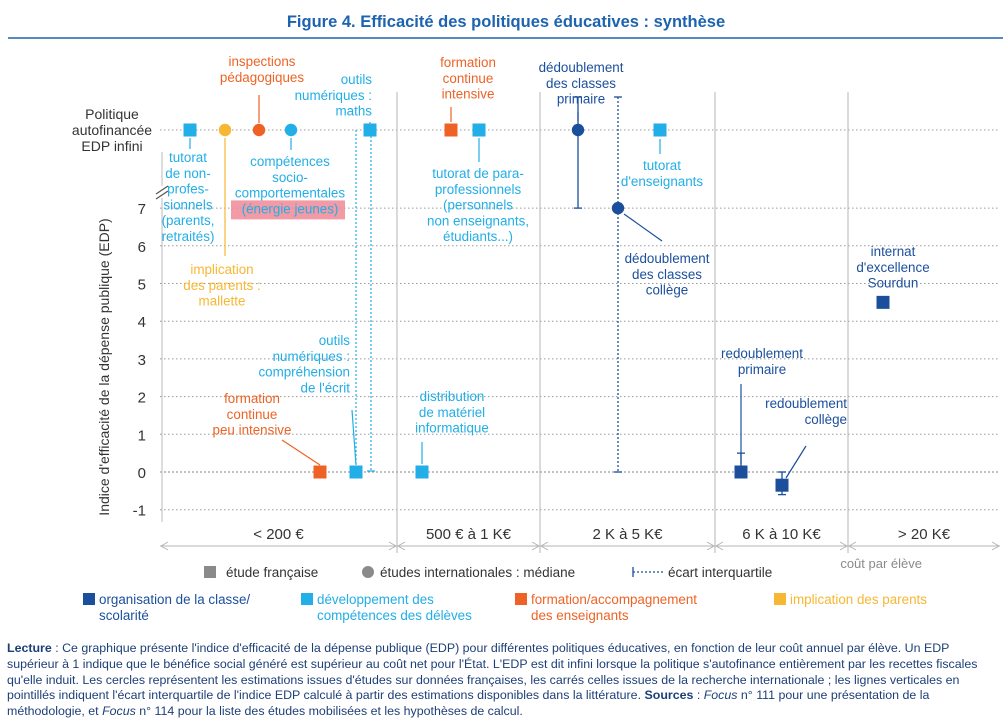 The height and width of the screenshot is (726, 1007). Describe the element at coordinates (288, 210) in the screenshot. I see `label-highlight` at that location.